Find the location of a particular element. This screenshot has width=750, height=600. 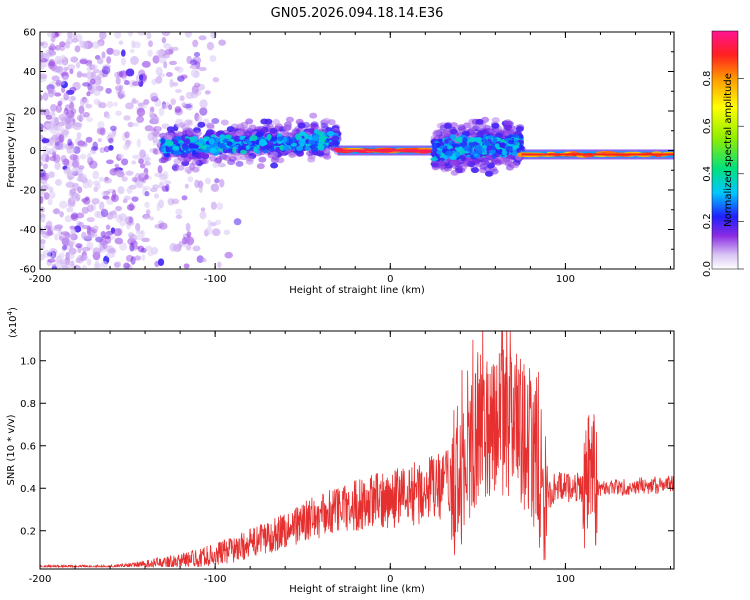

x-tick-label: 0 is located at coordinates (390, 579).